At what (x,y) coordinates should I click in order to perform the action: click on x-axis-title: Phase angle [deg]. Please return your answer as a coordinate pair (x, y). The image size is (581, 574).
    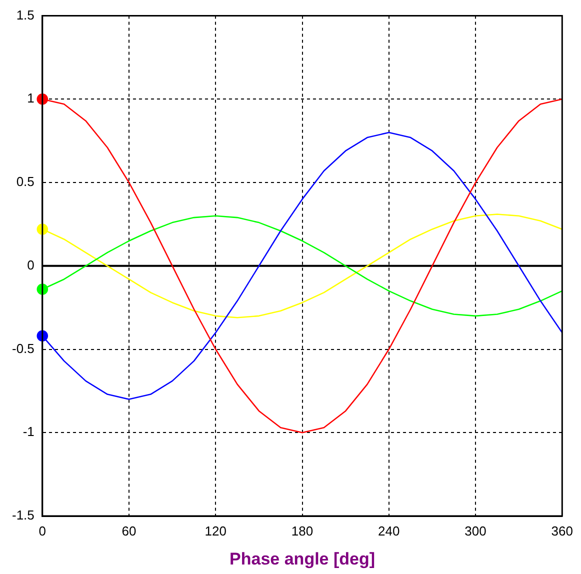
    Looking at the image, I should click on (303, 558).